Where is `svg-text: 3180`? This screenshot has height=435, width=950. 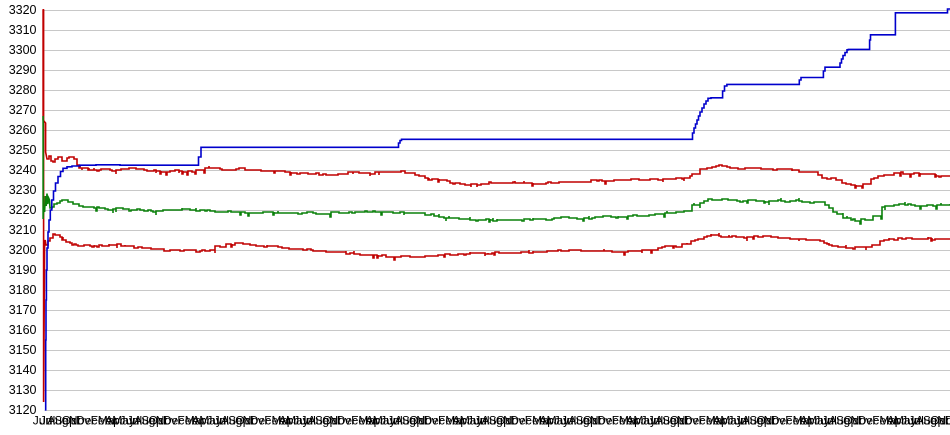 svg-text: 3180 is located at coordinates (23, 290).